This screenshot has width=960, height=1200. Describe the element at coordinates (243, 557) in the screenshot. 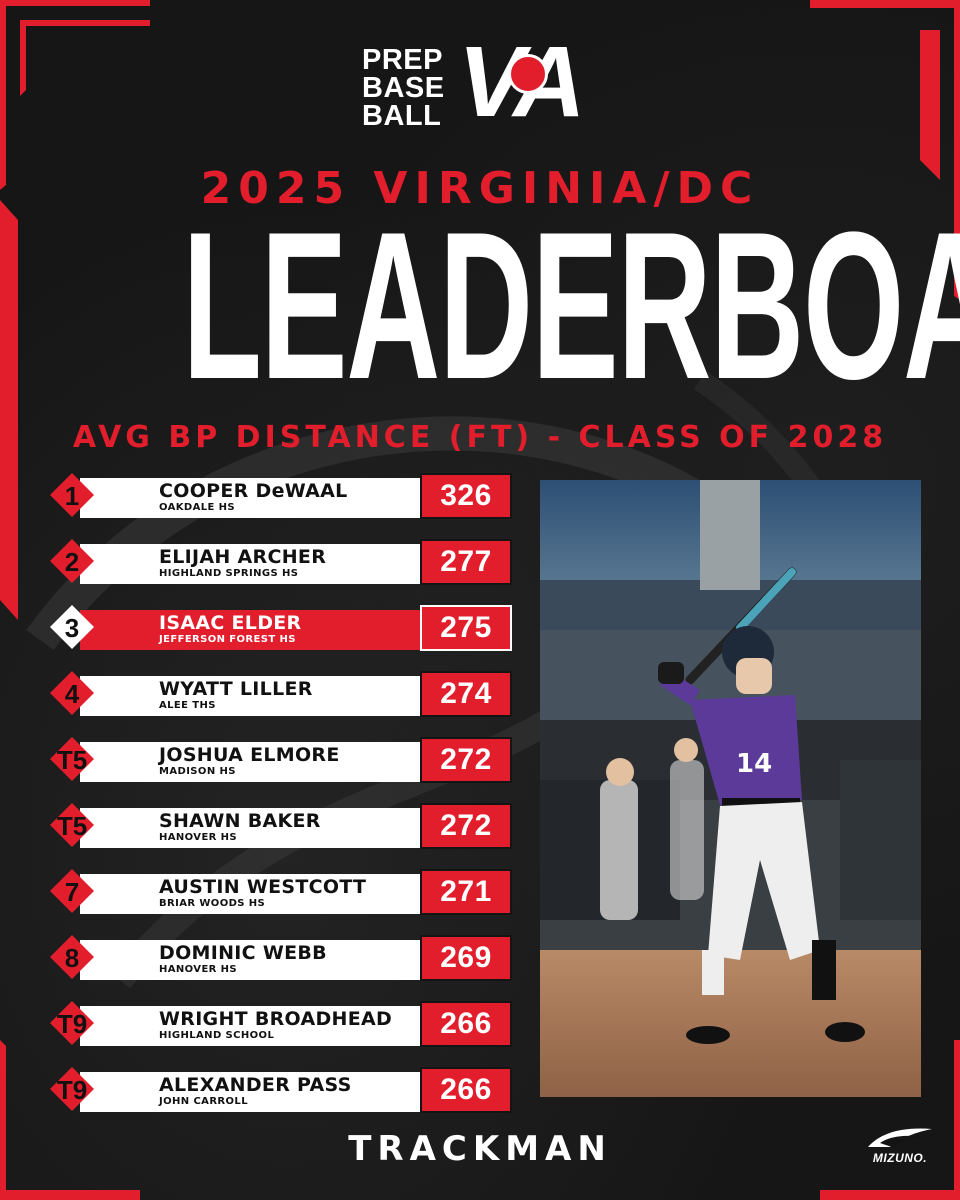

I see `player-name: ELIJAH ARCHER` at that location.